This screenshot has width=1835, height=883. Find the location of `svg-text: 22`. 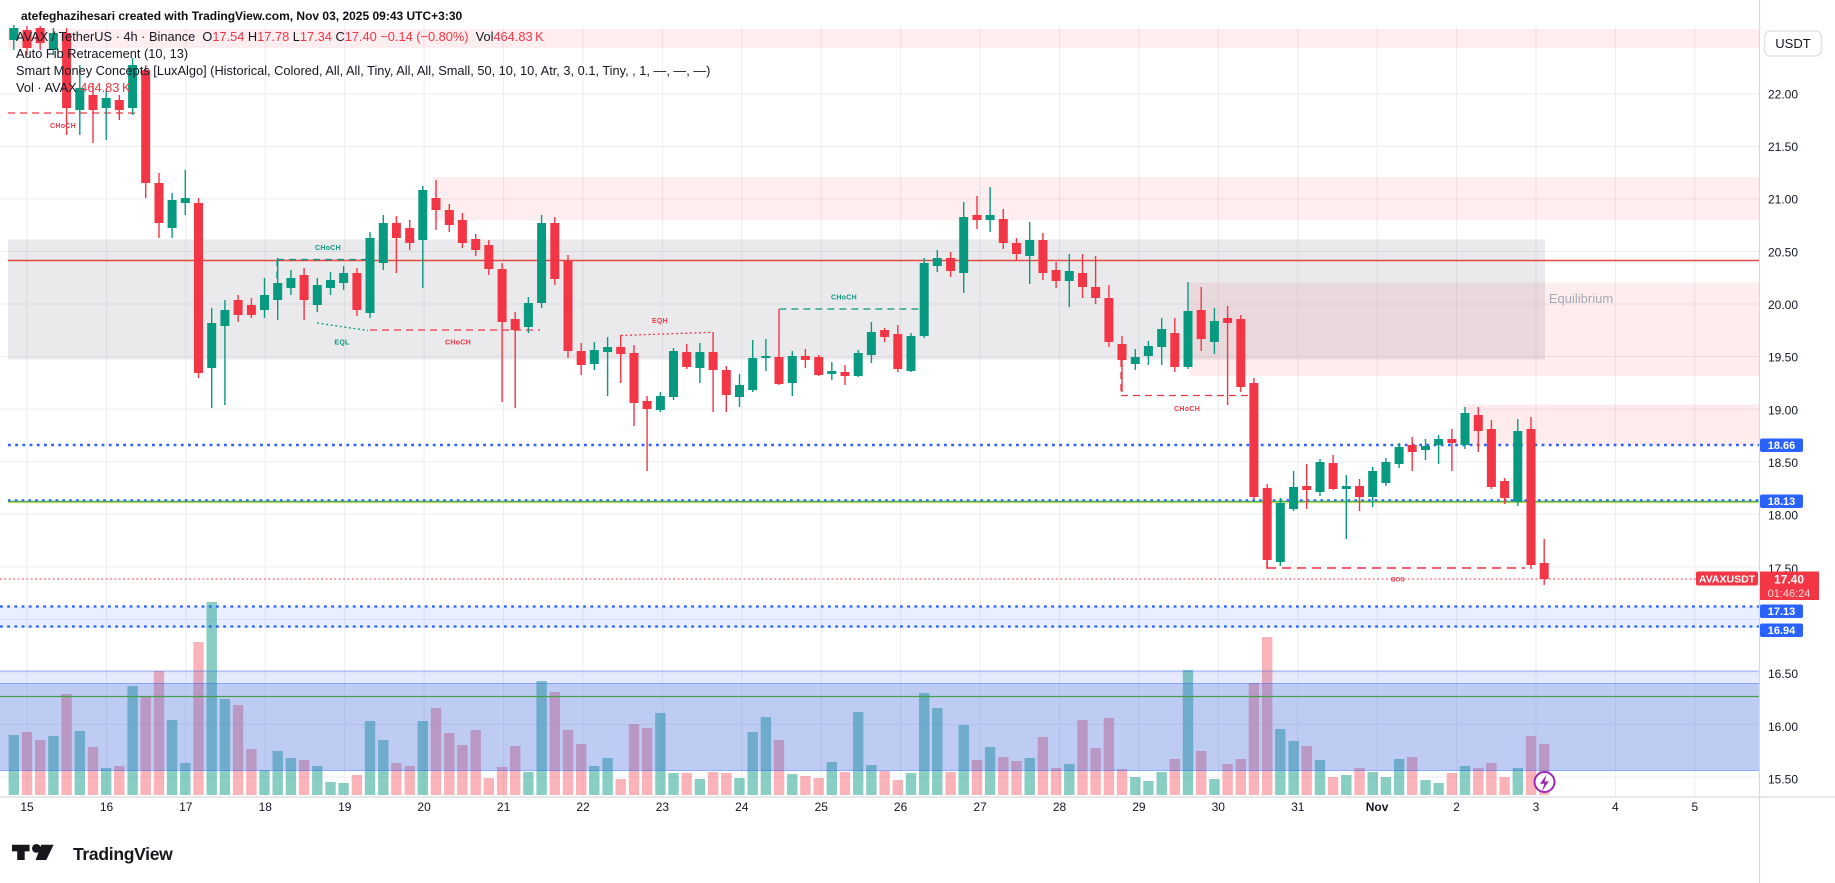

svg-text: 22 is located at coordinates (583, 807).